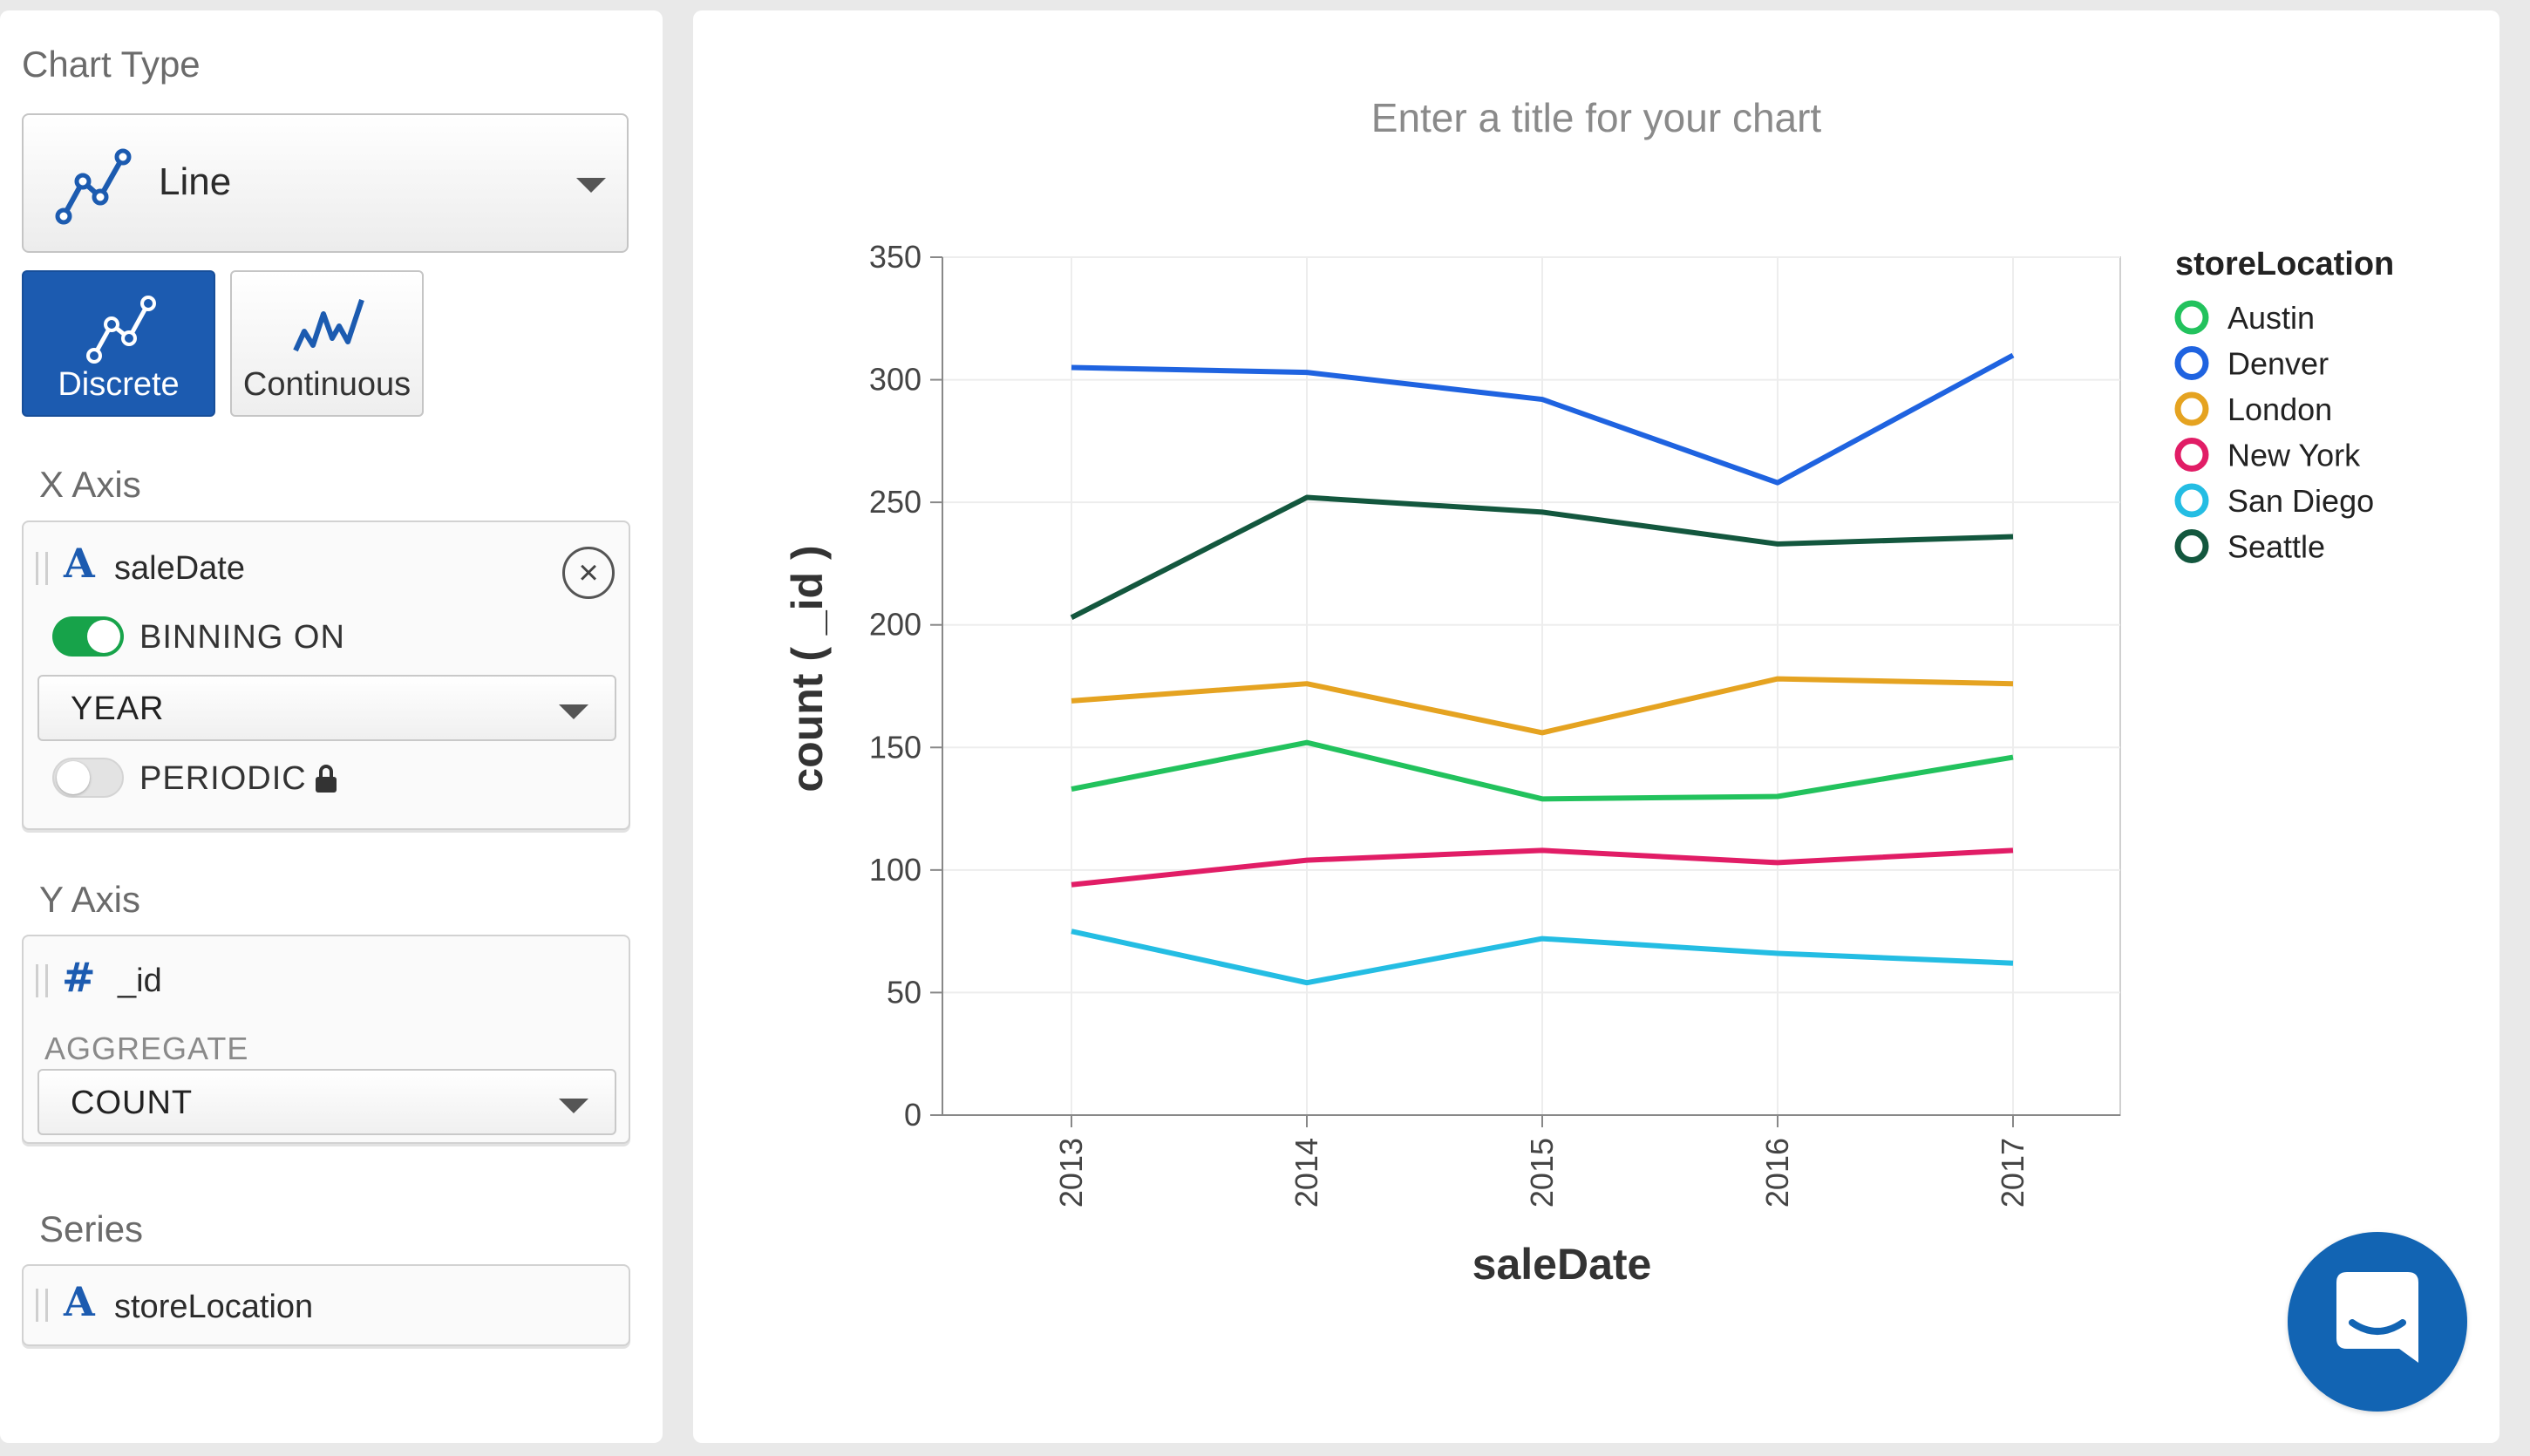 The width and height of the screenshot is (2530, 1456). What do you see at coordinates (1596, 117) in the screenshot?
I see `chart-title-input: Enter a title for your chart` at bounding box center [1596, 117].